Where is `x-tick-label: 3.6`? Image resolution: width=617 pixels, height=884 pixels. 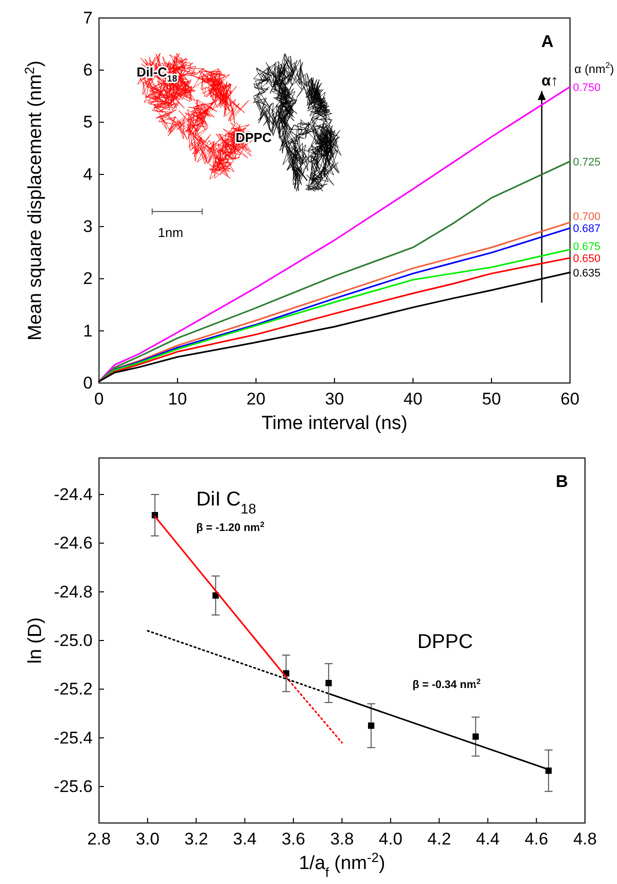 x-tick-label: 3.6 is located at coordinates (294, 839).